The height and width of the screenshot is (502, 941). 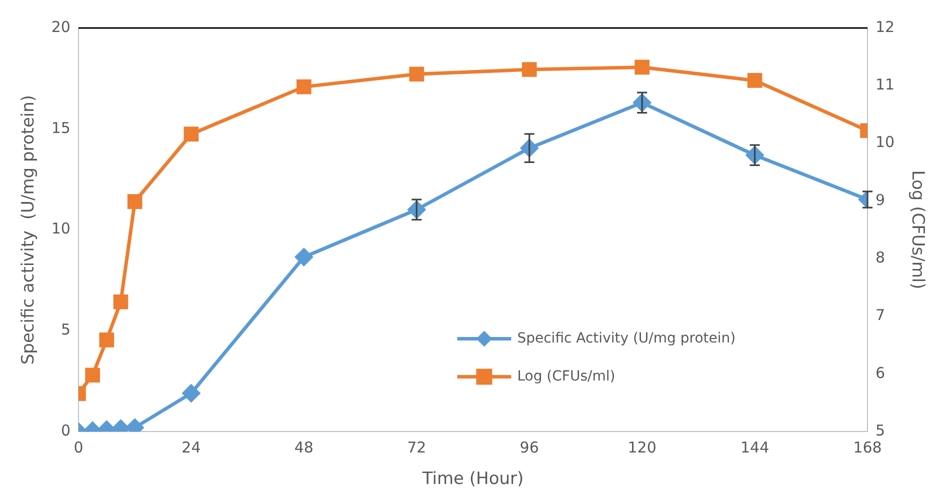 What do you see at coordinates (65, 329) in the screenshot?
I see `y-tick-label: 5` at bounding box center [65, 329].